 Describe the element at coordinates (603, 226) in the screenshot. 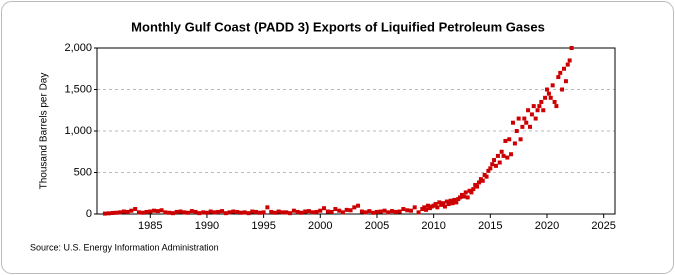

I see `x-tick-label: 2025` at that location.